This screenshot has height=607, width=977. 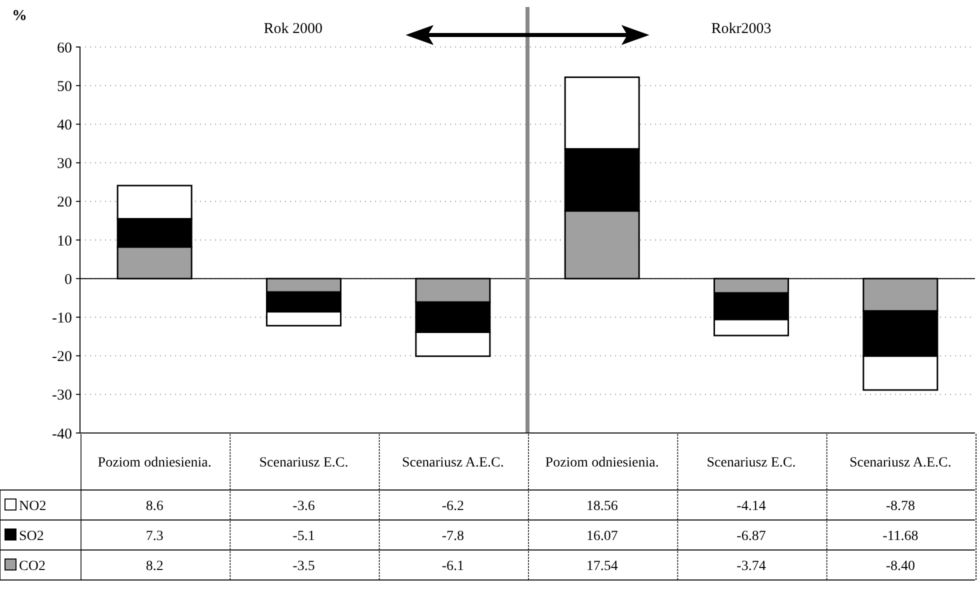 I want to click on y-tick-label: 20, so click(x=64, y=202).